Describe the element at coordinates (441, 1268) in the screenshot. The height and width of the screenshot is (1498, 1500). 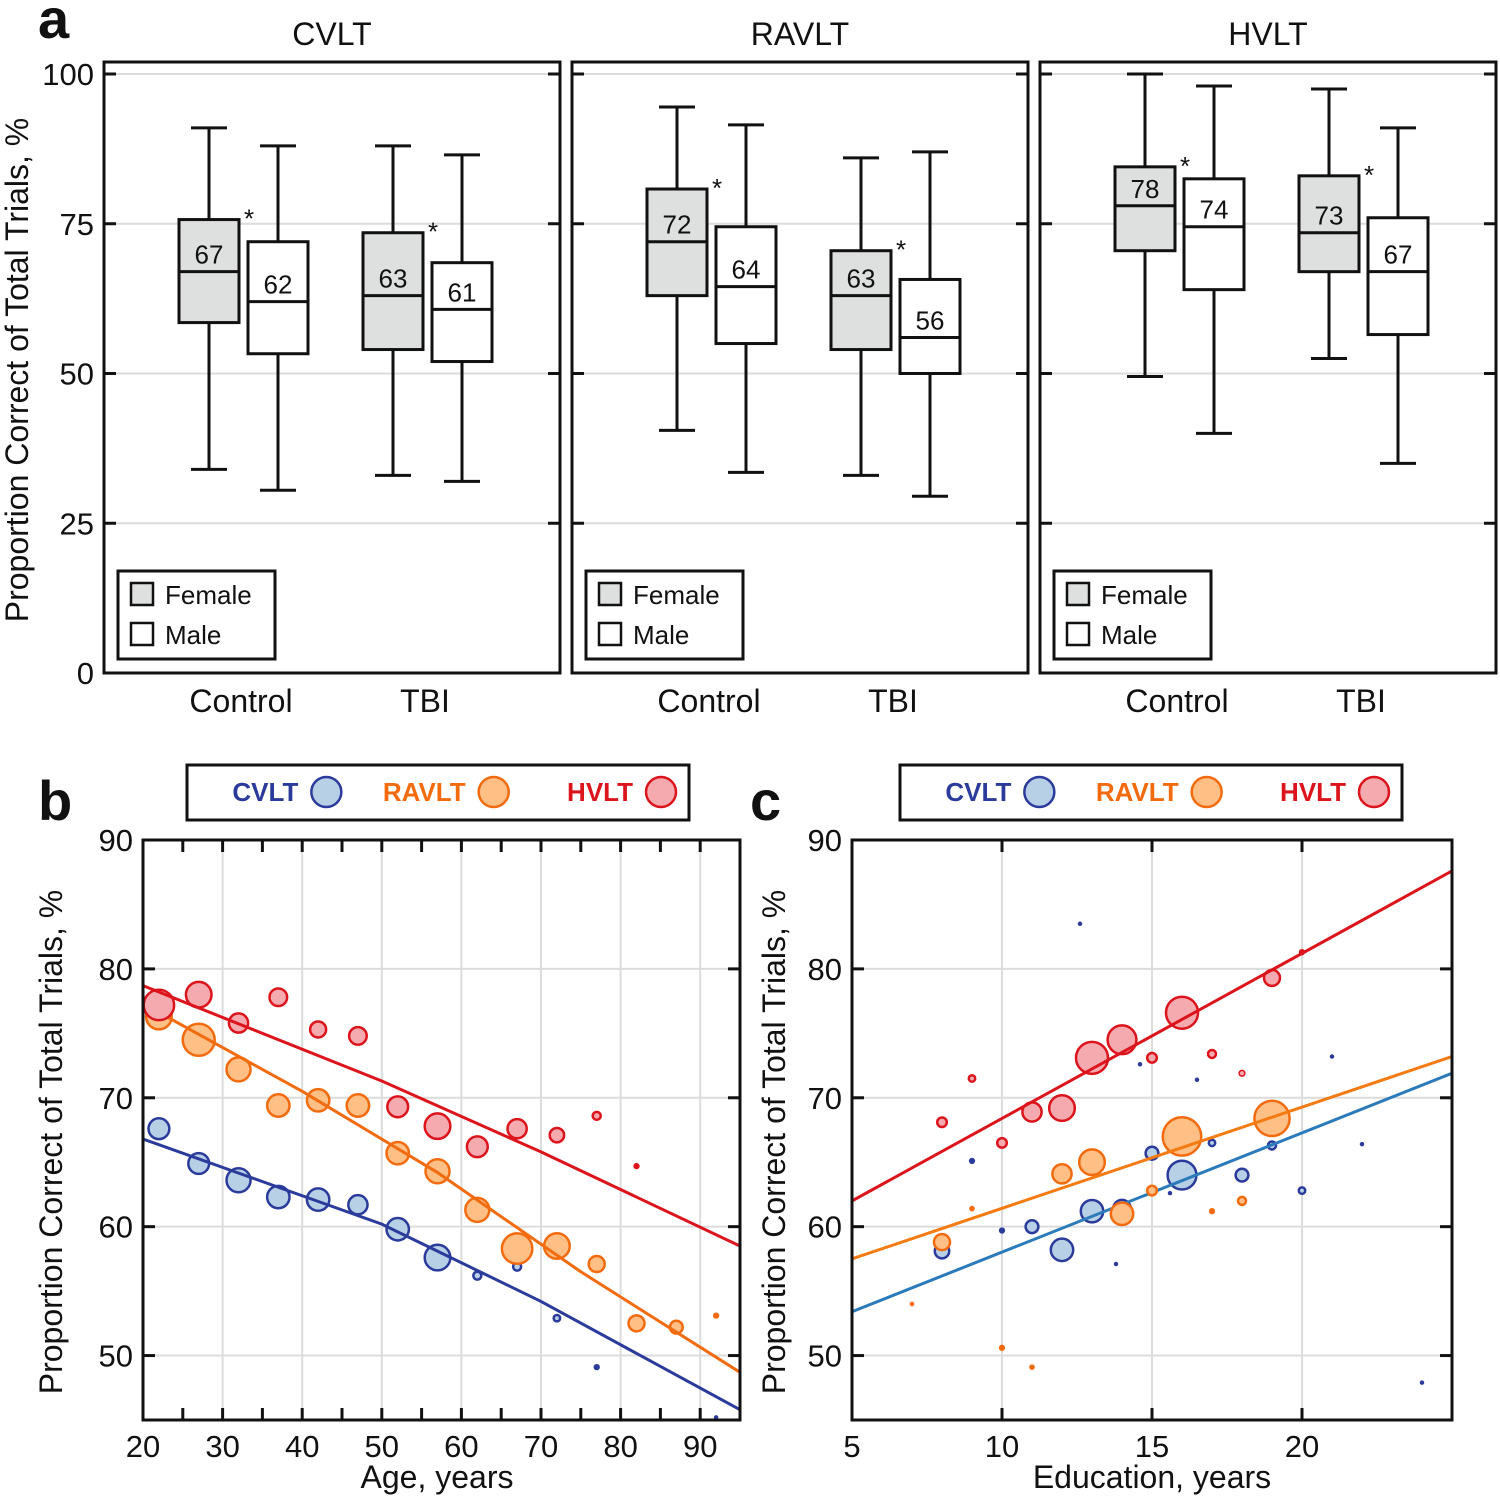
I see `series-cvlt` at that location.